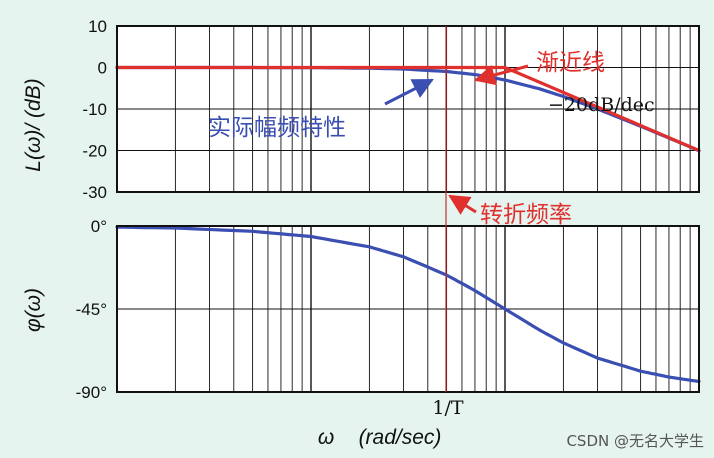 The width and height of the screenshot is (714, 458). What do you see at coordinates (102, 68) in the screenshot?
I see `magnitude-ytick-label: 0` at bounding box center [102, 68].